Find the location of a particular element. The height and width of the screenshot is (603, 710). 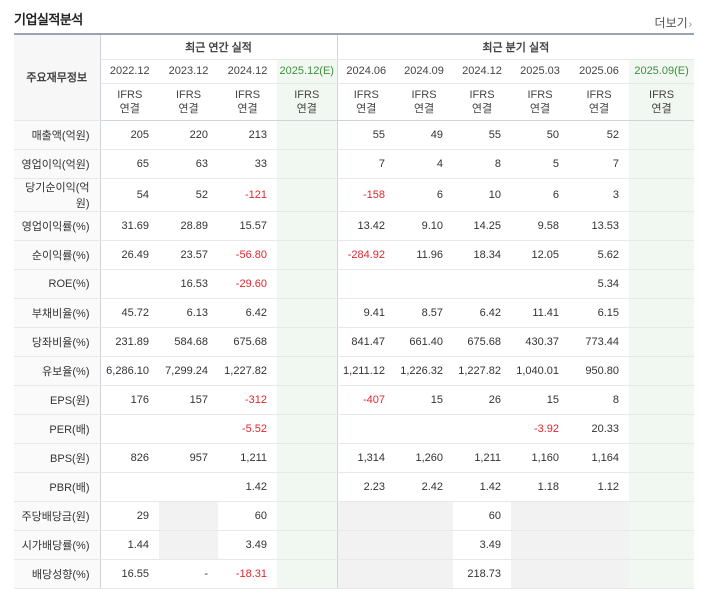

table-row: ROE(%) 16.53 -29.60 5.34 is located at coordinates (354, 284).